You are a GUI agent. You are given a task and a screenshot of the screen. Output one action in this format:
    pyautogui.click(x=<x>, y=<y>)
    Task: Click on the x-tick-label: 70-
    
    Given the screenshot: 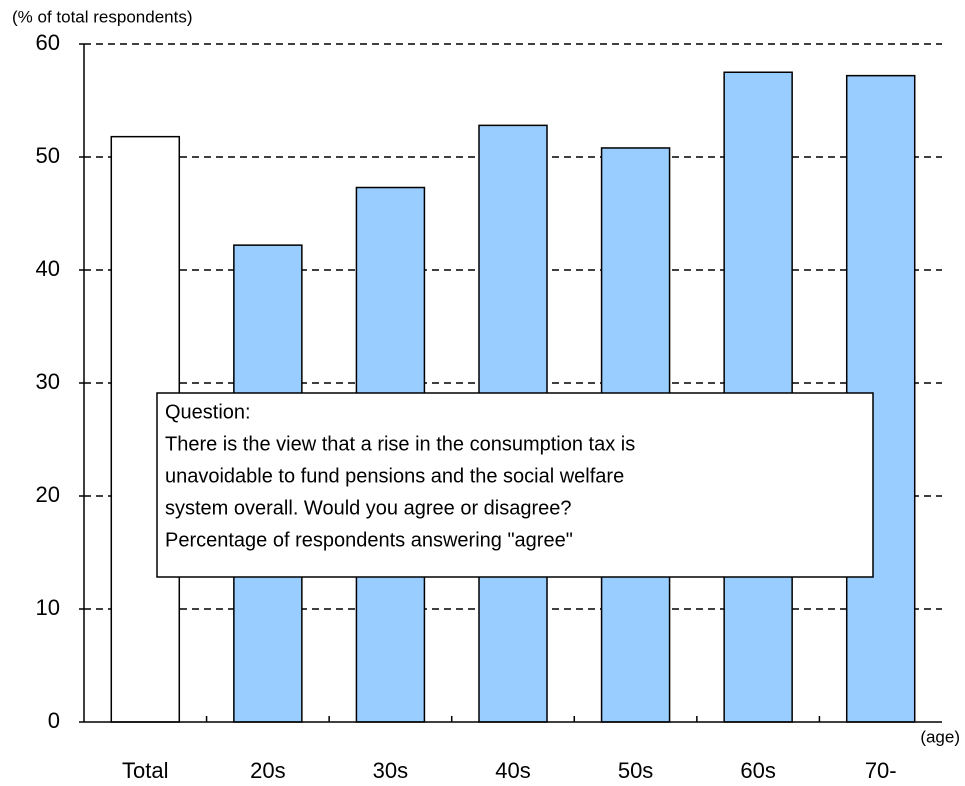 What is the action you would take?
    pyautogui.click(x=881, y=770)
    